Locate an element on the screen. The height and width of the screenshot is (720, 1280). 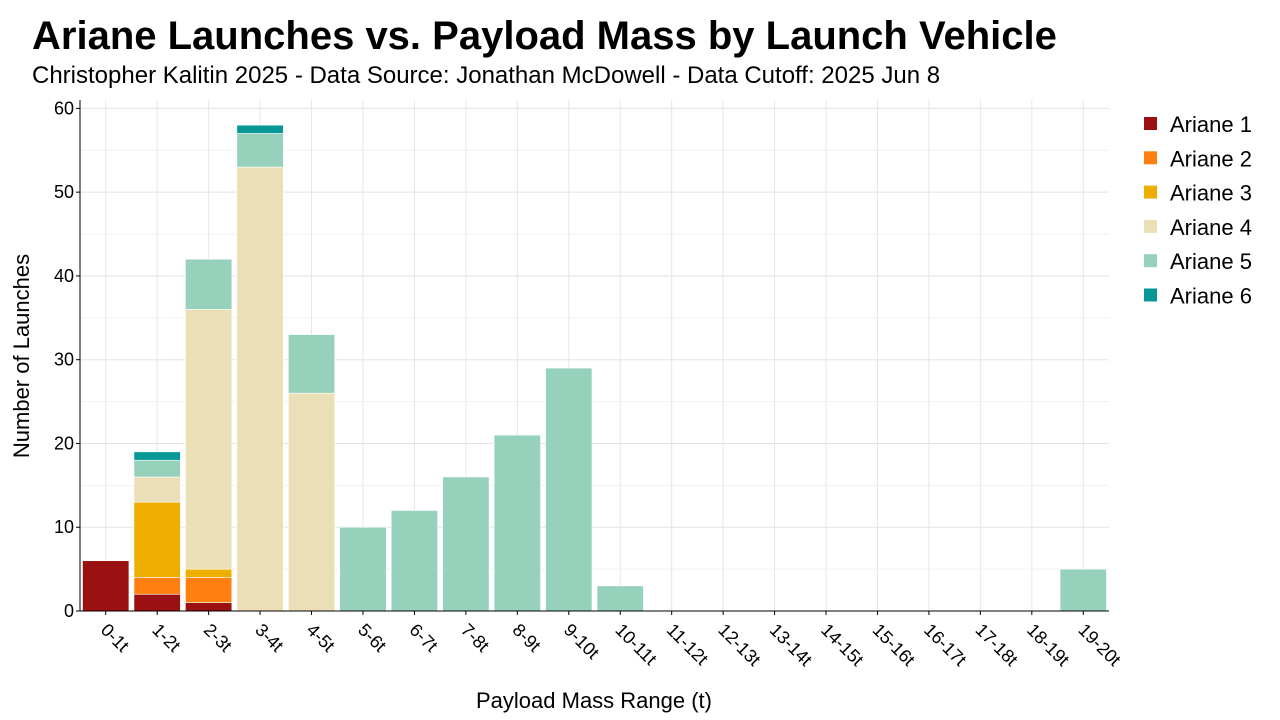
x-tick-label: 10-11t is located at coordinates (635, 644).